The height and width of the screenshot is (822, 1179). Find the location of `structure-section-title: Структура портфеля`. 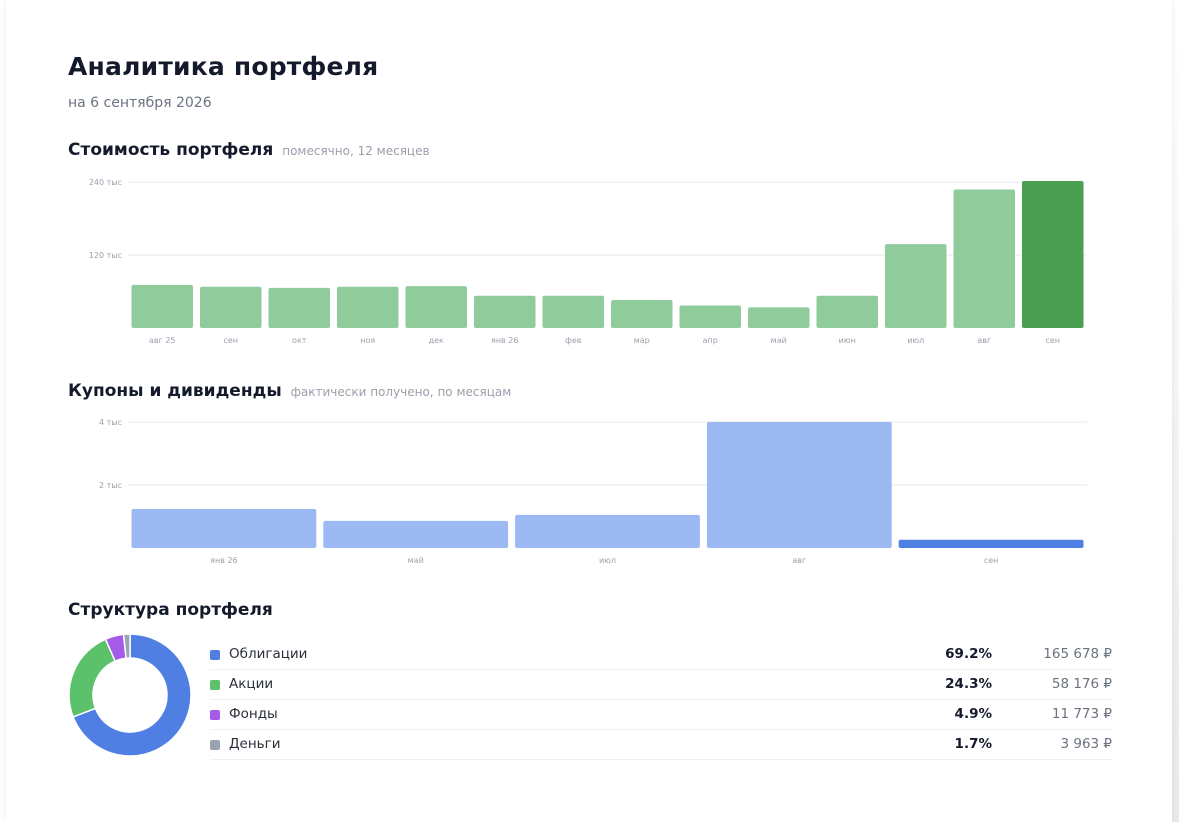

structure-section-title: Структура портфеля is located at coordinates (170, 610).